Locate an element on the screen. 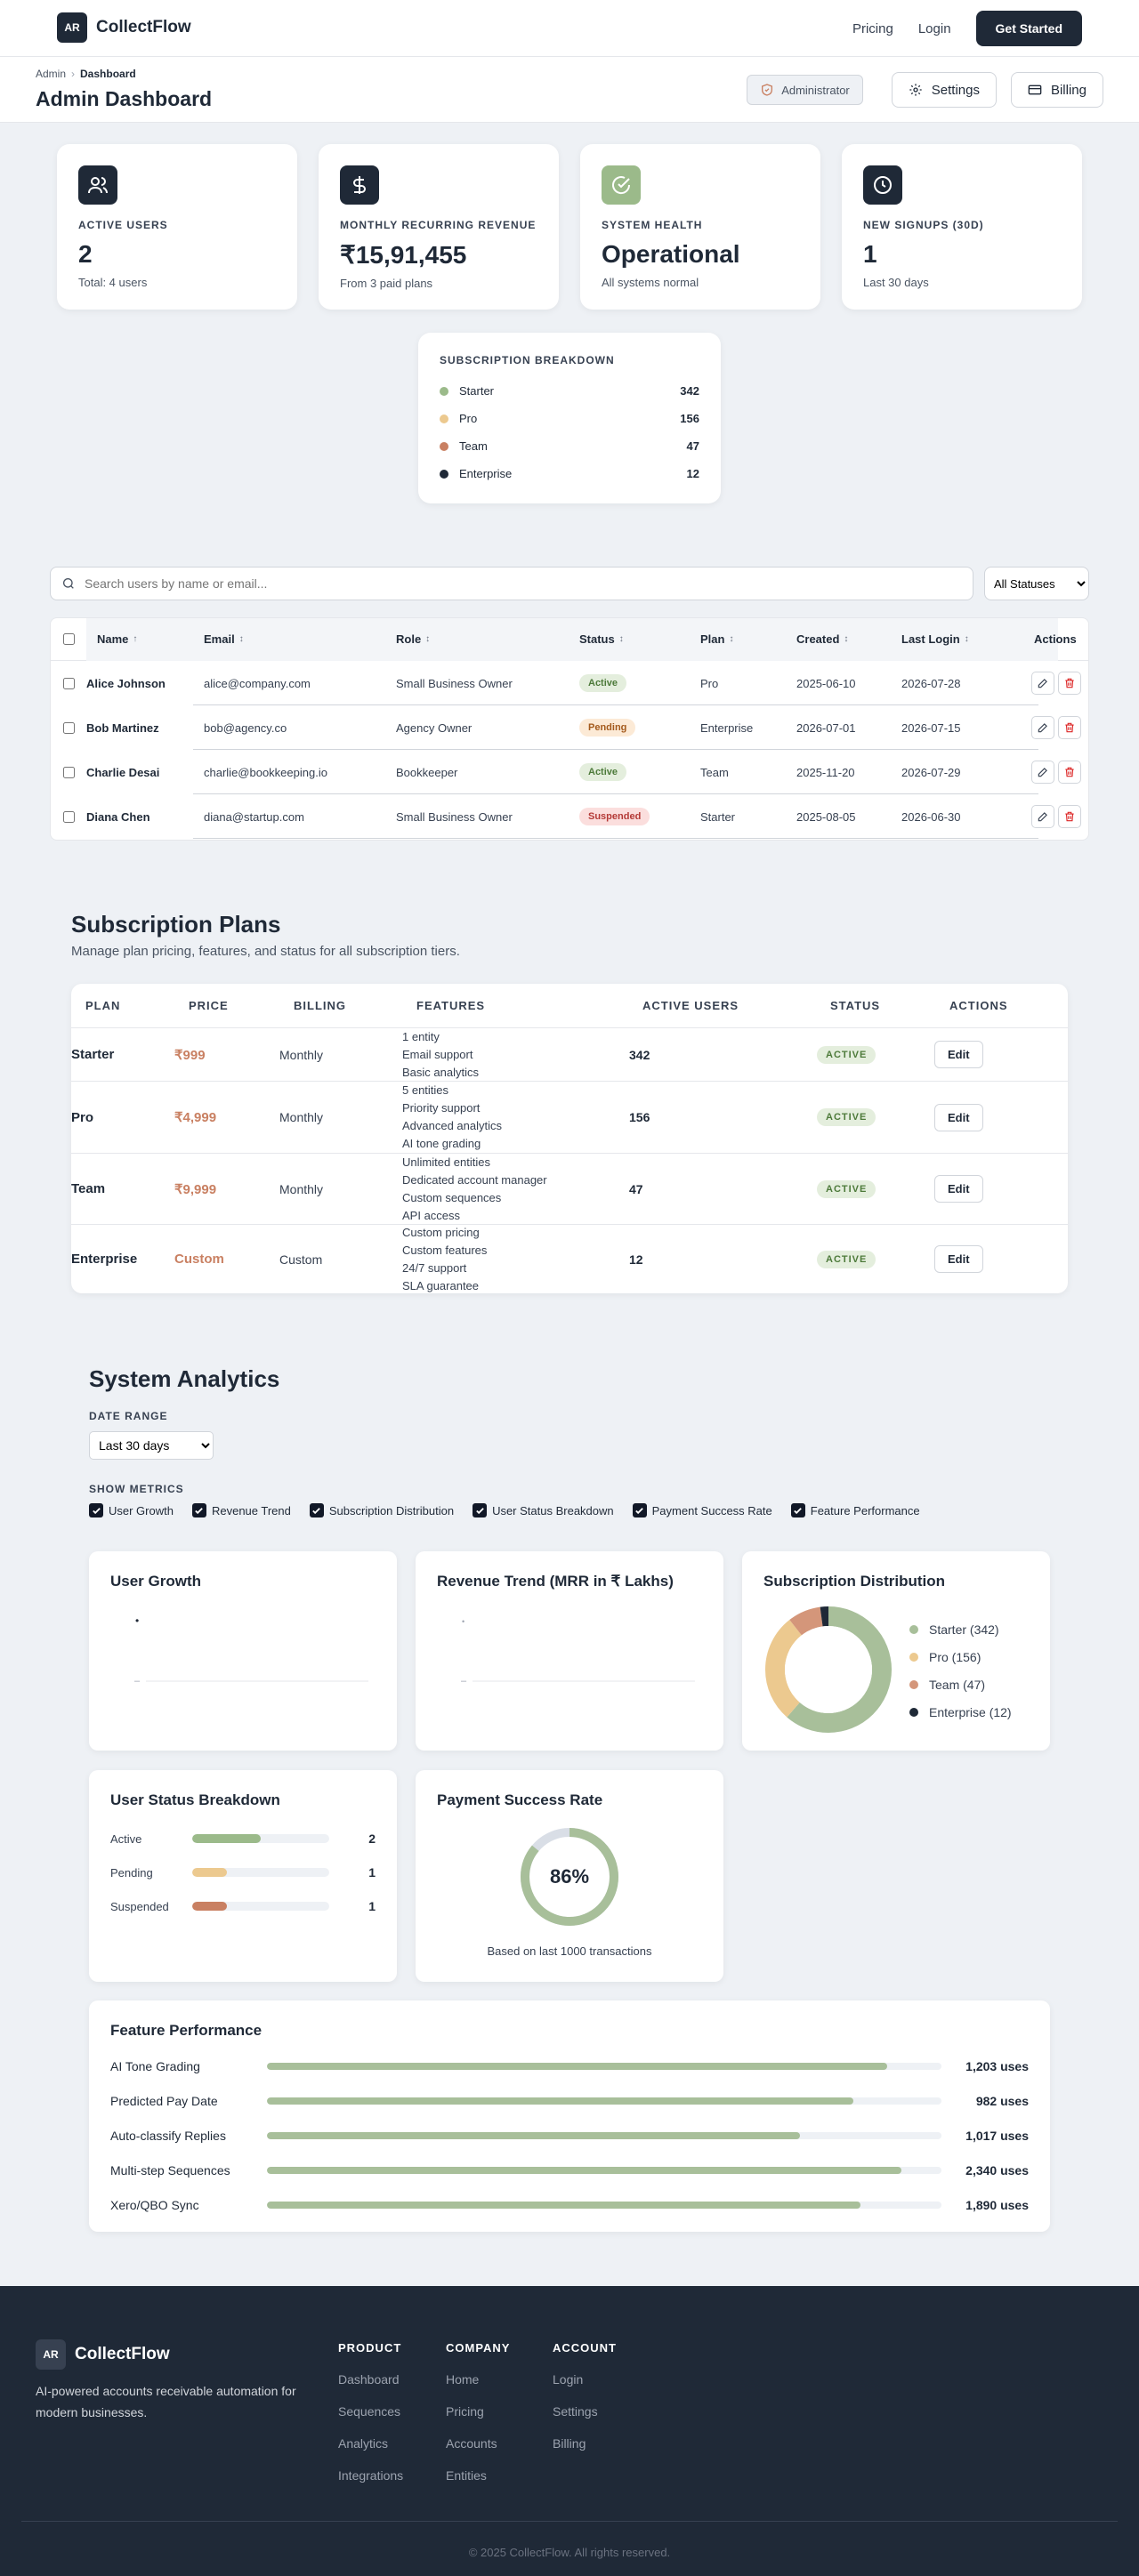  get-started-button: Get Started is located at coordinates (1028, 28).